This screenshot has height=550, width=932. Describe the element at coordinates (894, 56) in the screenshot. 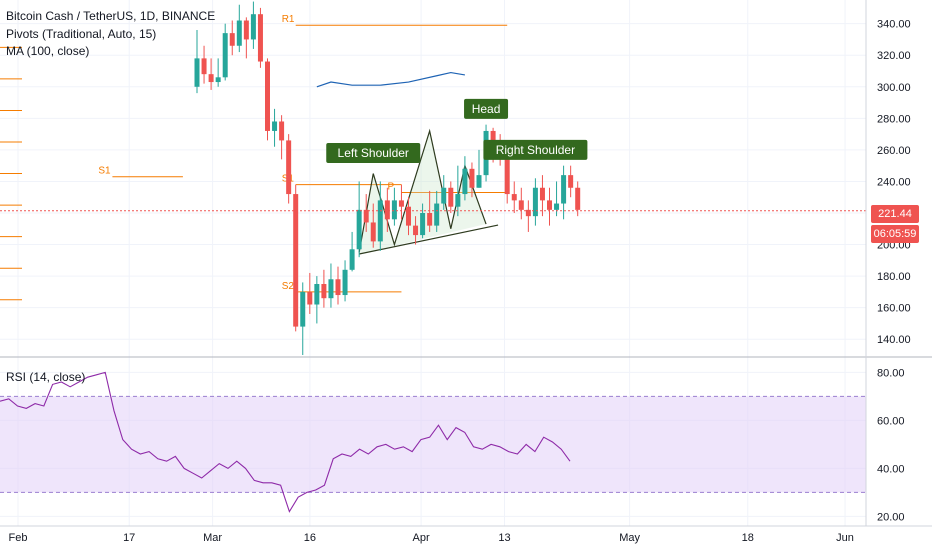

I see `price-tick-label: 320.00` at that location.